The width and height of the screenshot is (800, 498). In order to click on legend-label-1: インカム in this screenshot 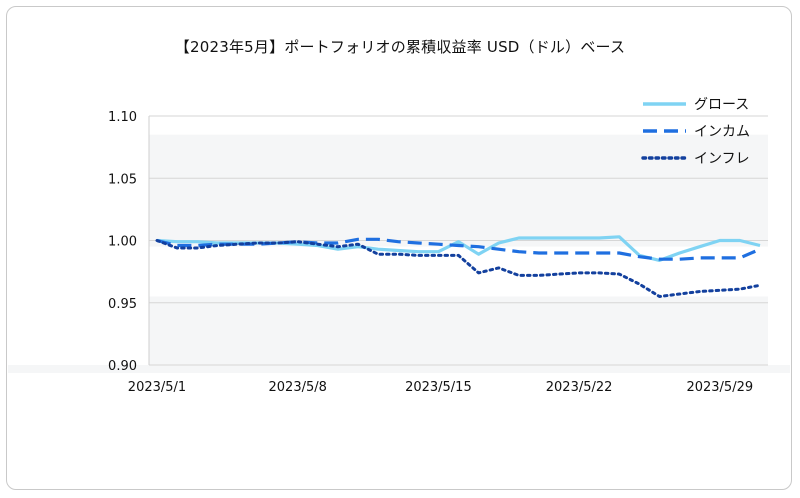, I will do `click(722, 132)`.